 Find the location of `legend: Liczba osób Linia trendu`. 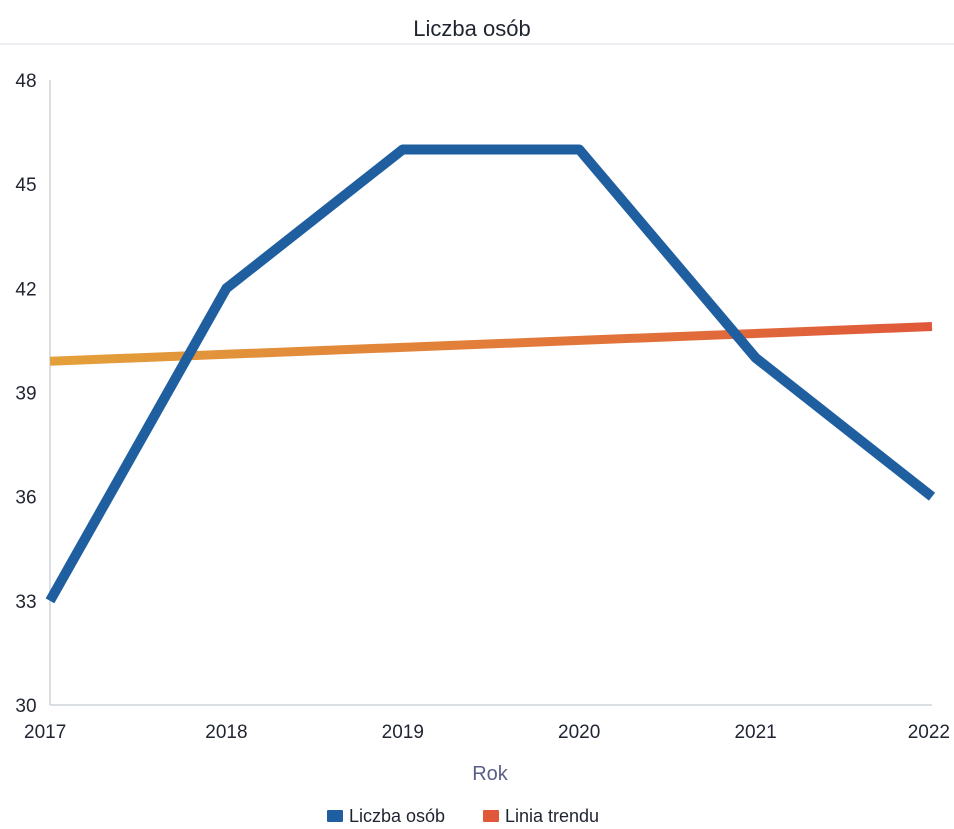

legend: Liczba osób Linia trendu is located at coordinates (463, 816).